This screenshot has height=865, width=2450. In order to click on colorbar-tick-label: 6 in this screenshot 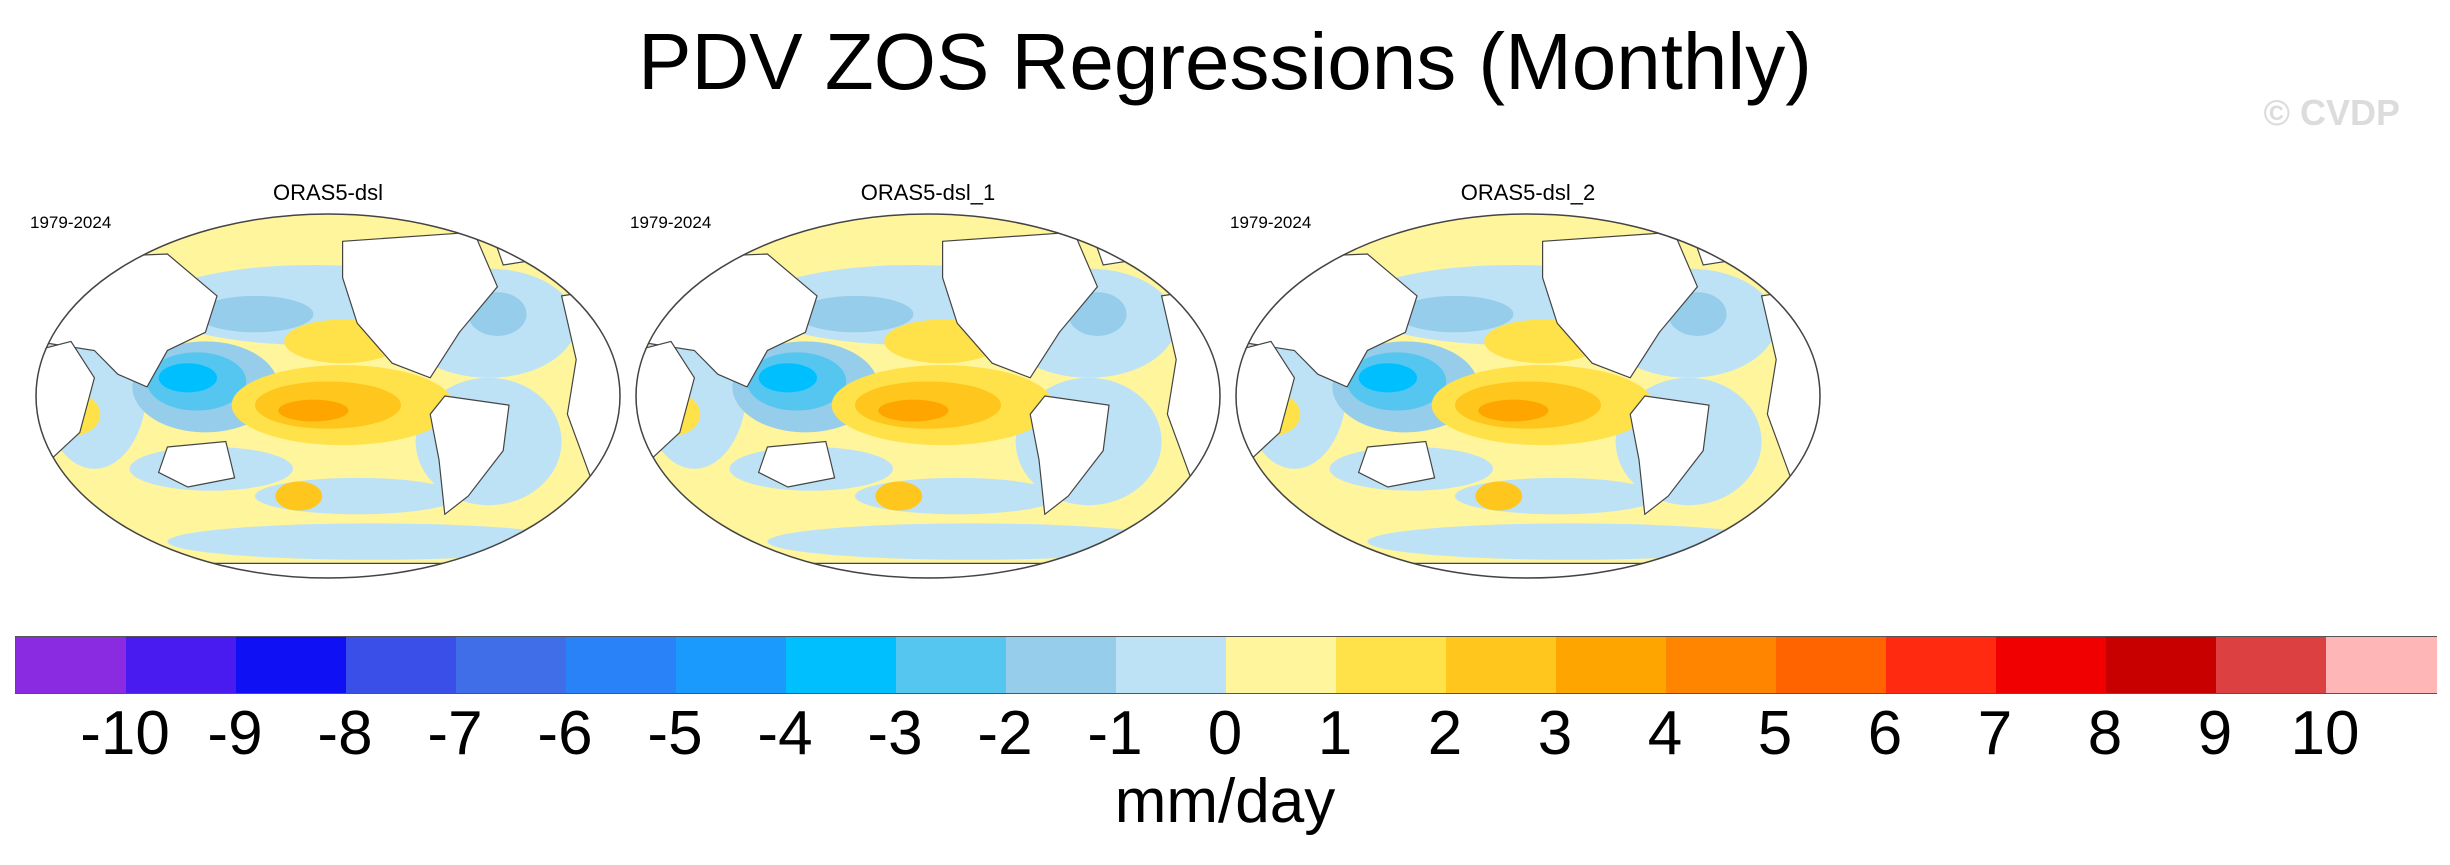, I will do `click(1885, 733)`.